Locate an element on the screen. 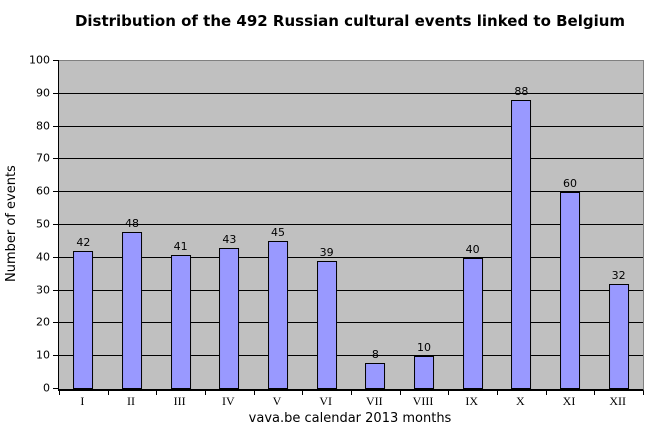 The width and height of the screenshot is (666, 447). x-axis-category-label: I is located at coordinates (82, 401).